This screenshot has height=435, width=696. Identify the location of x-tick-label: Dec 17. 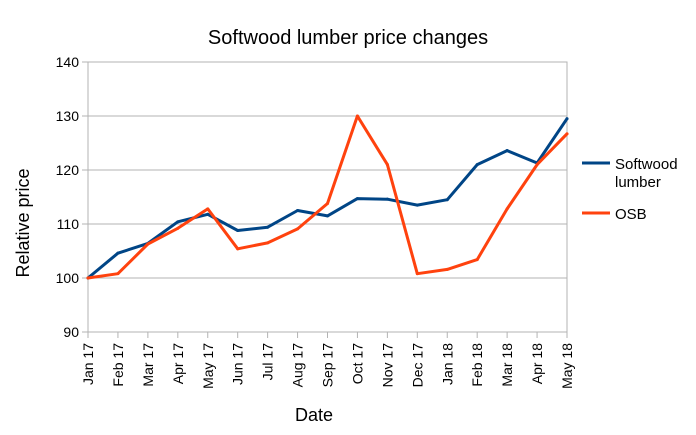
(417, 365).